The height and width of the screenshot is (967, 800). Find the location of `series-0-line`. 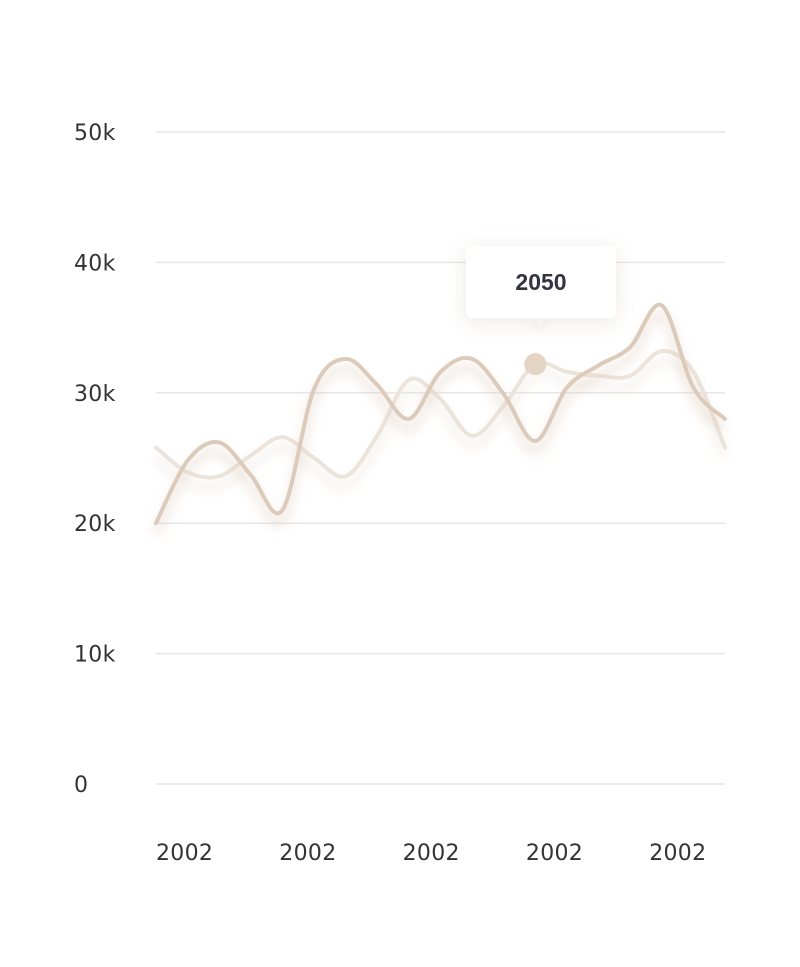

series-0-line is located at coordinates (440, 414).